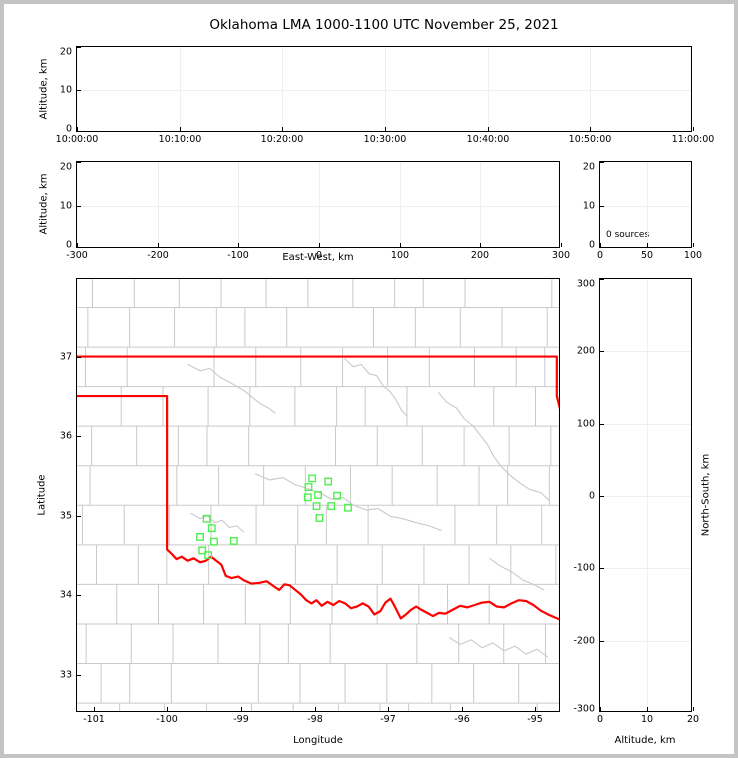 The width and height of the screenshot is (738, 758). I want to click on x-tick-label: 20, so click(693, 719).